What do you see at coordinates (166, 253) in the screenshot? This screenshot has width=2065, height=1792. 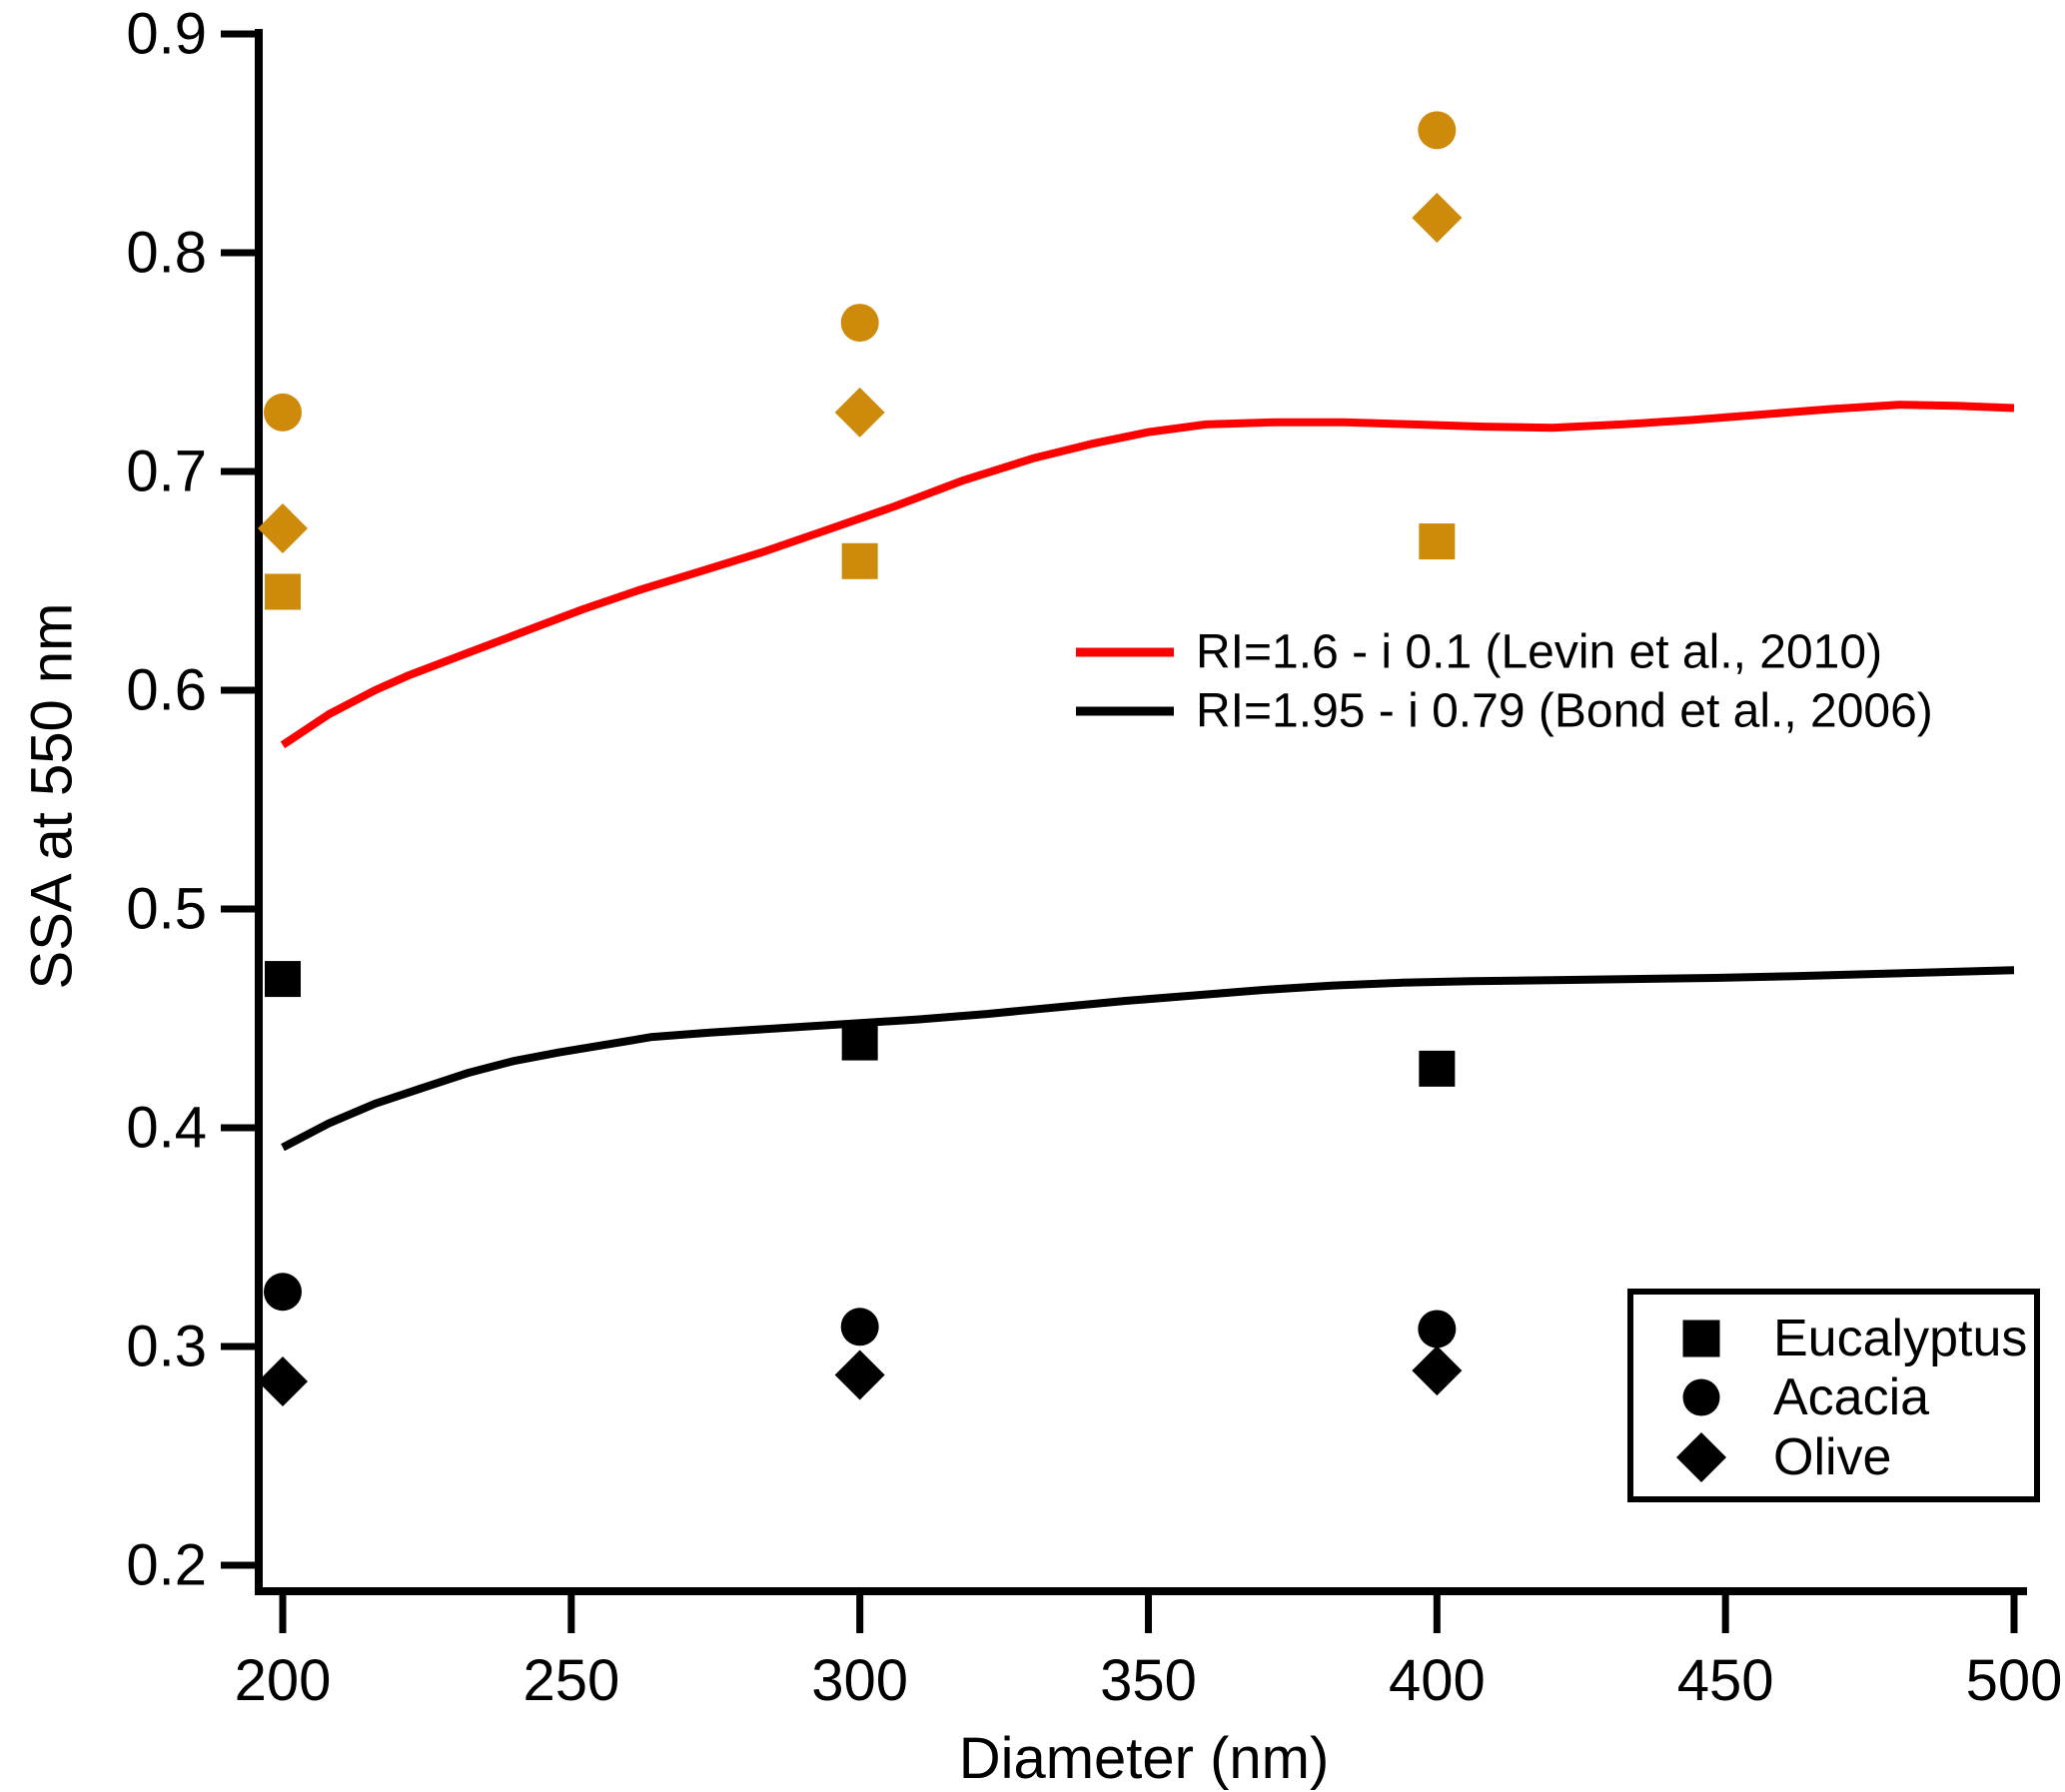 I see `y-tick-label: 0.8` at bounding box center [166, 253].